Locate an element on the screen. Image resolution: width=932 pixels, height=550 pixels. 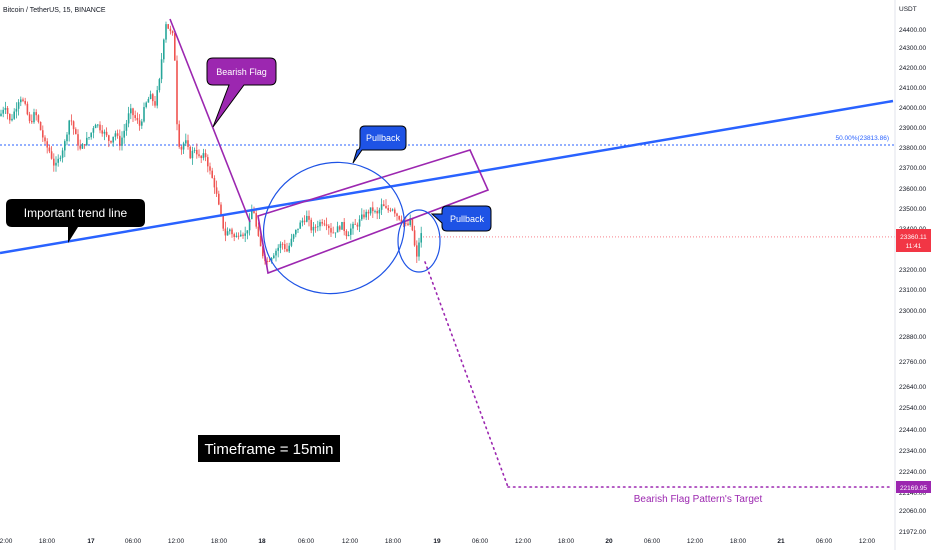
time-tick-label: 19 is located at coordinates (437, 541).